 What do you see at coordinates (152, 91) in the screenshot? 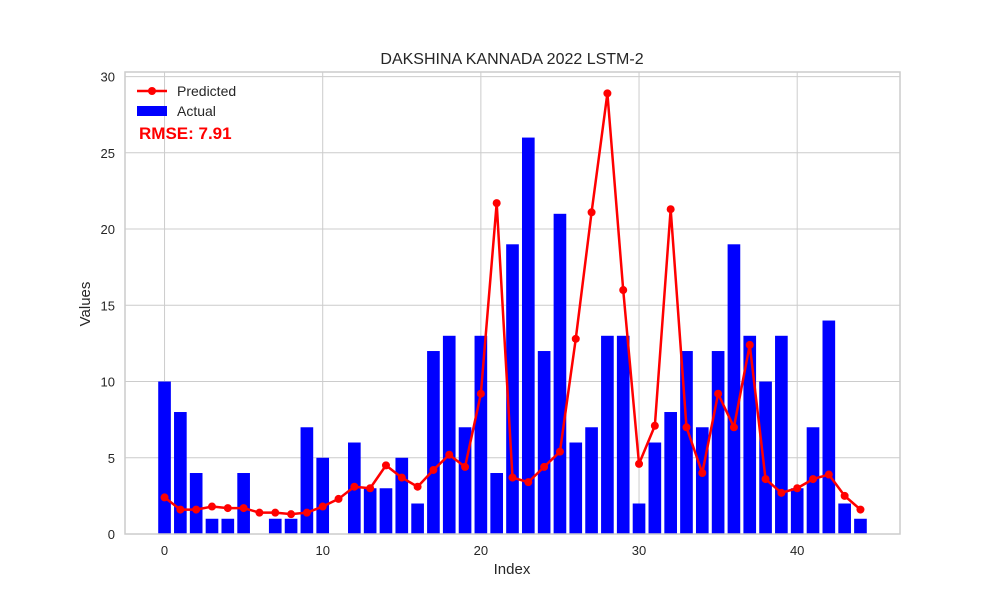
I see `legend-predicted-marker-swatch` at bounding box center [152, 91].